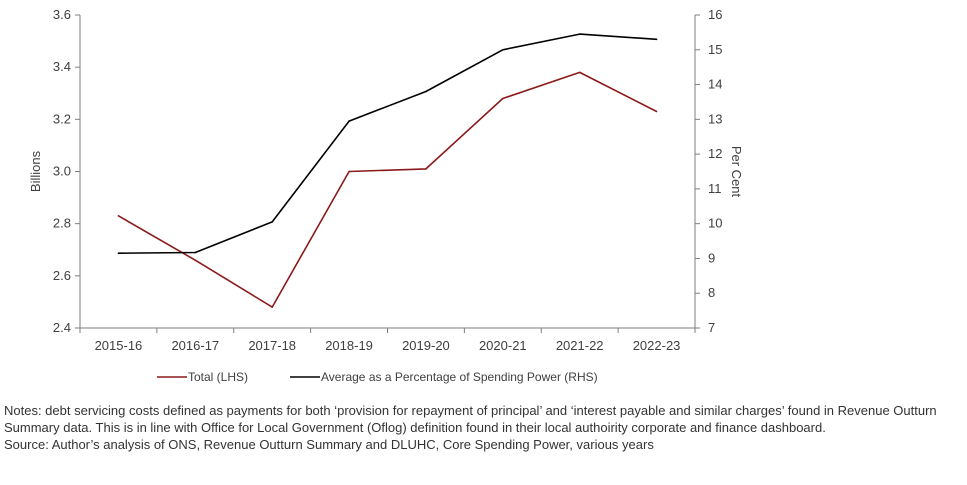 Image resolution: width=967 pixels, height=485 pixels. I want to click on x-tick-label: 2019-20, so click(426, 345).